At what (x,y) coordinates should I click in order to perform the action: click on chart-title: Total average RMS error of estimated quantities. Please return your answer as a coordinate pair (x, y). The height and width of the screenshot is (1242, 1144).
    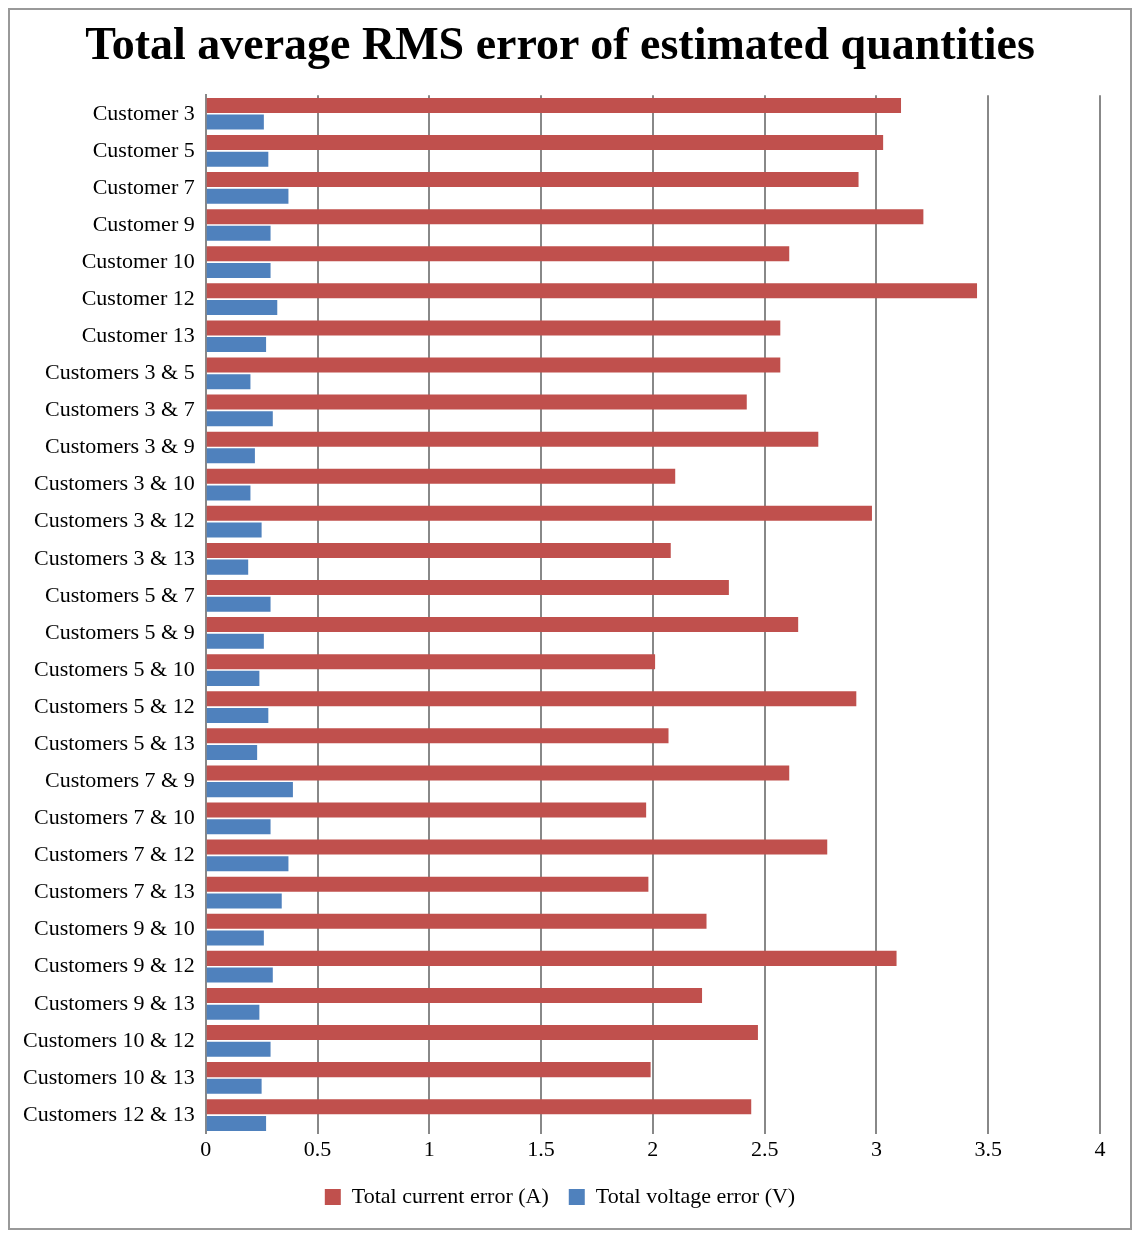
    Looking at the image, I should click on (560, 44).